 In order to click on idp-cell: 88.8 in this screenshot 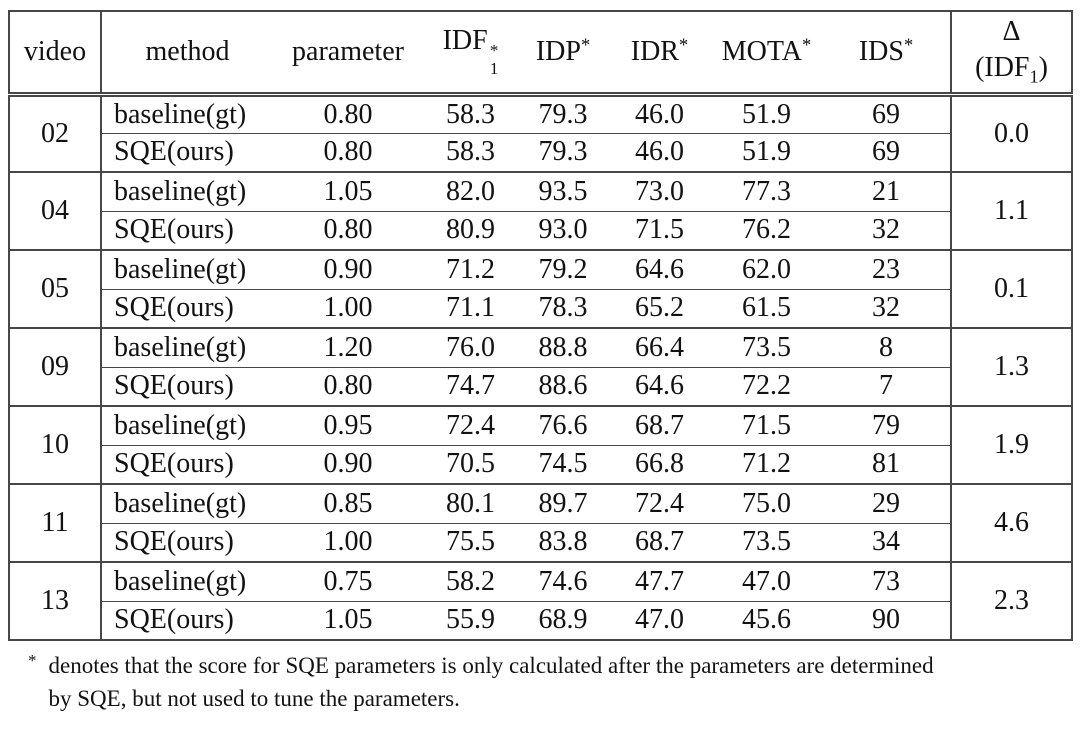, I will do `click(563, 347)`.